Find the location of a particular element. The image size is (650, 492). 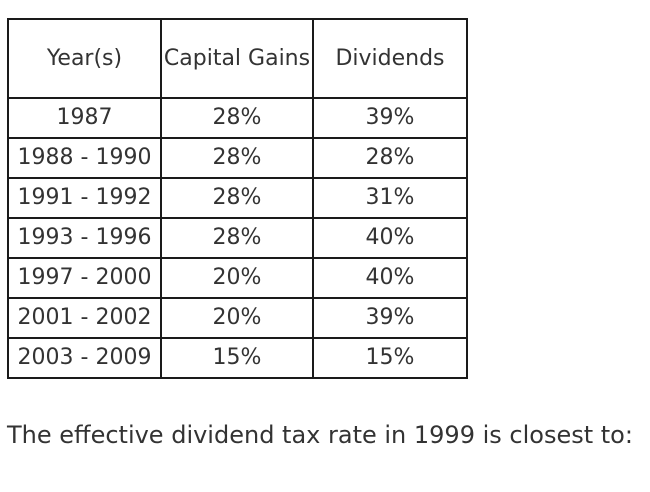

table-row: 1997 - 2000 20% 40% is located at coordinates (237, 278).